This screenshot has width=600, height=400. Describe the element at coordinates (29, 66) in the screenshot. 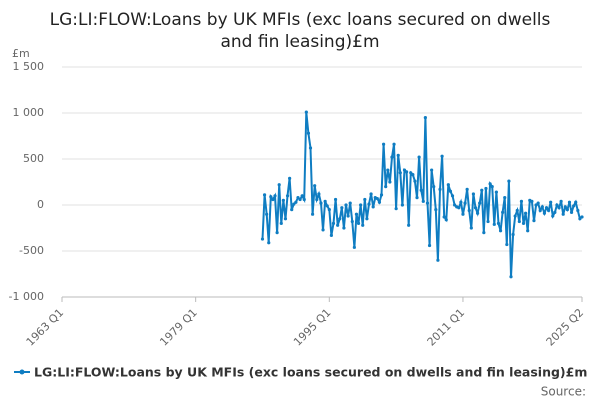

I see `y-tick-label: 1 500` at that location.